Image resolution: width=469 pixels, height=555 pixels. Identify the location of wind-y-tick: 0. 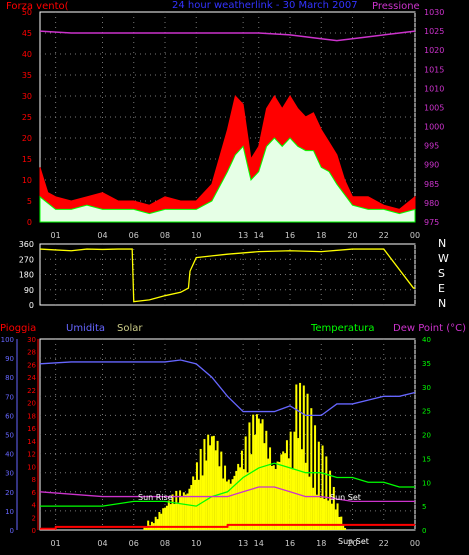
(29, 222).